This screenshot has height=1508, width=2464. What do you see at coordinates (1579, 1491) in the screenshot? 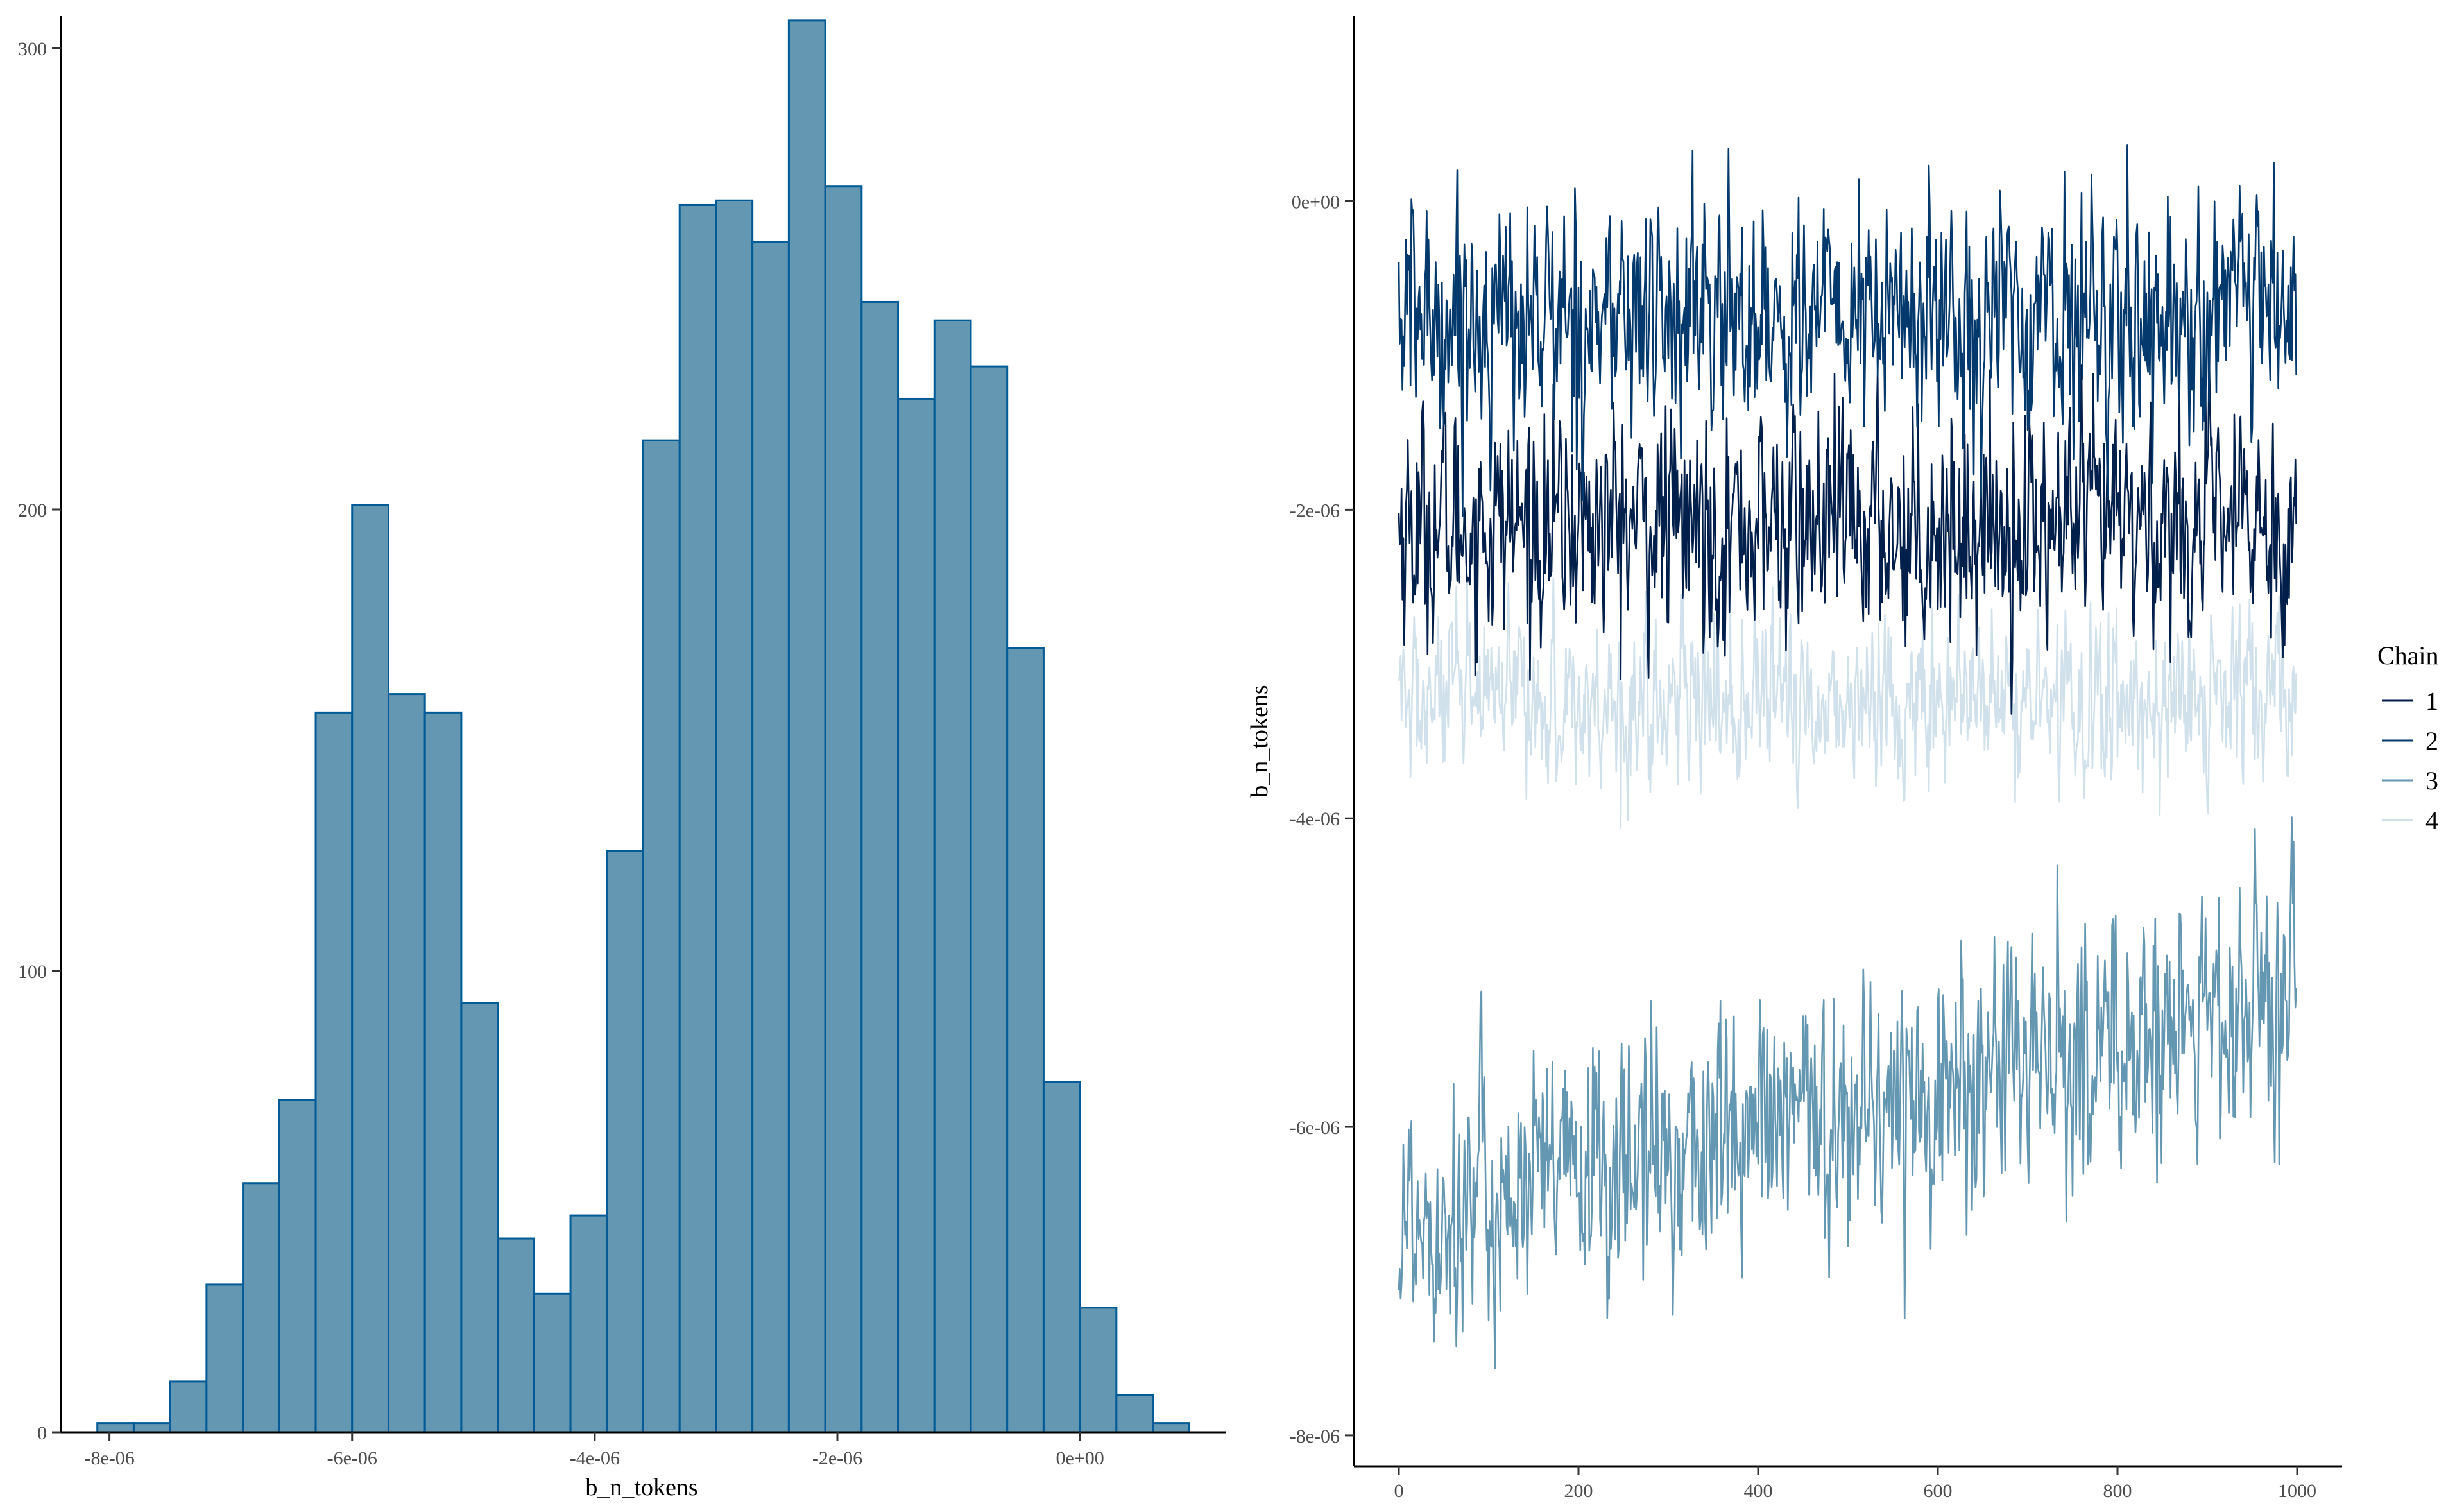
I see `trace-x-tick-label: 200` at bounding box center [1579, 1491].